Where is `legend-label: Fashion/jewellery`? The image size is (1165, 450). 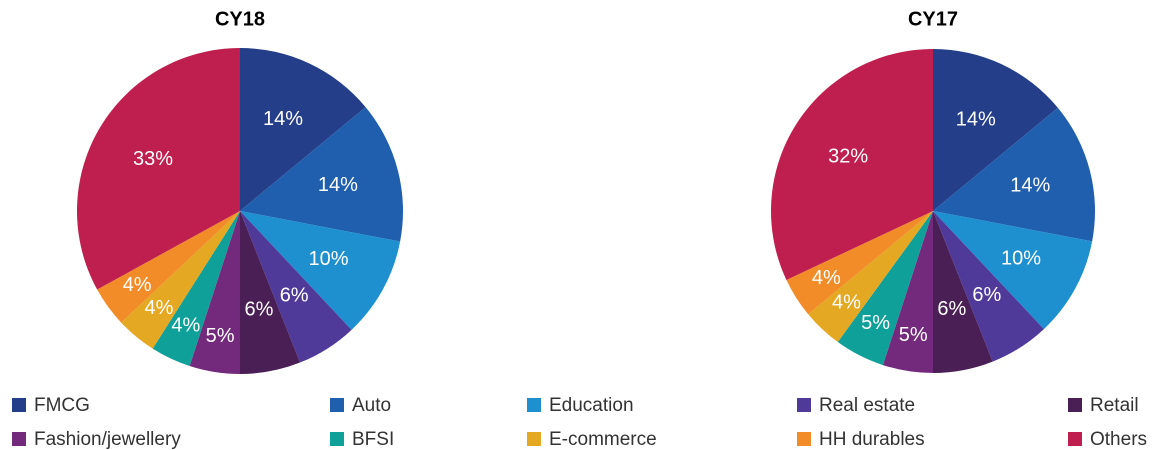
legend-label: Fashion/jewellery is located at coordinates (107, 439).